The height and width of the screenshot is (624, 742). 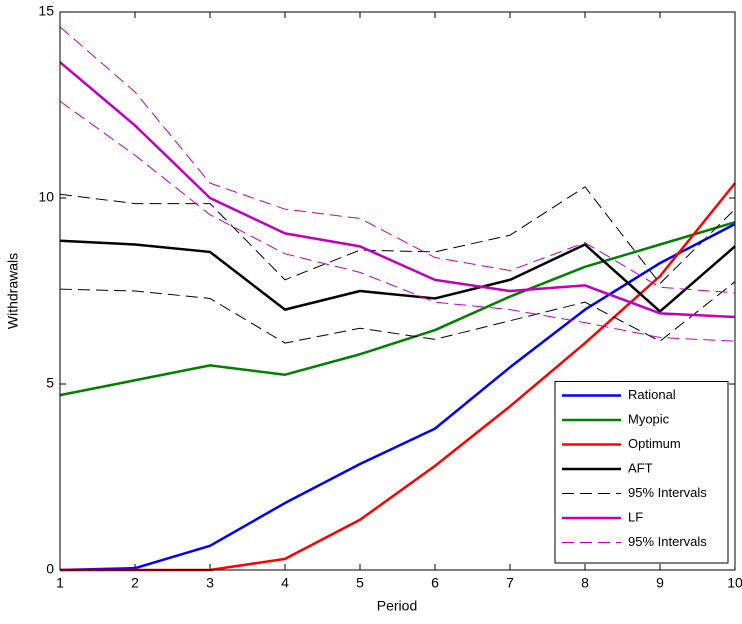 What do you see at coordinates (60, 583) in the screenshot?
I see `x-tick-label: 1` at bounding box center [60, 583].